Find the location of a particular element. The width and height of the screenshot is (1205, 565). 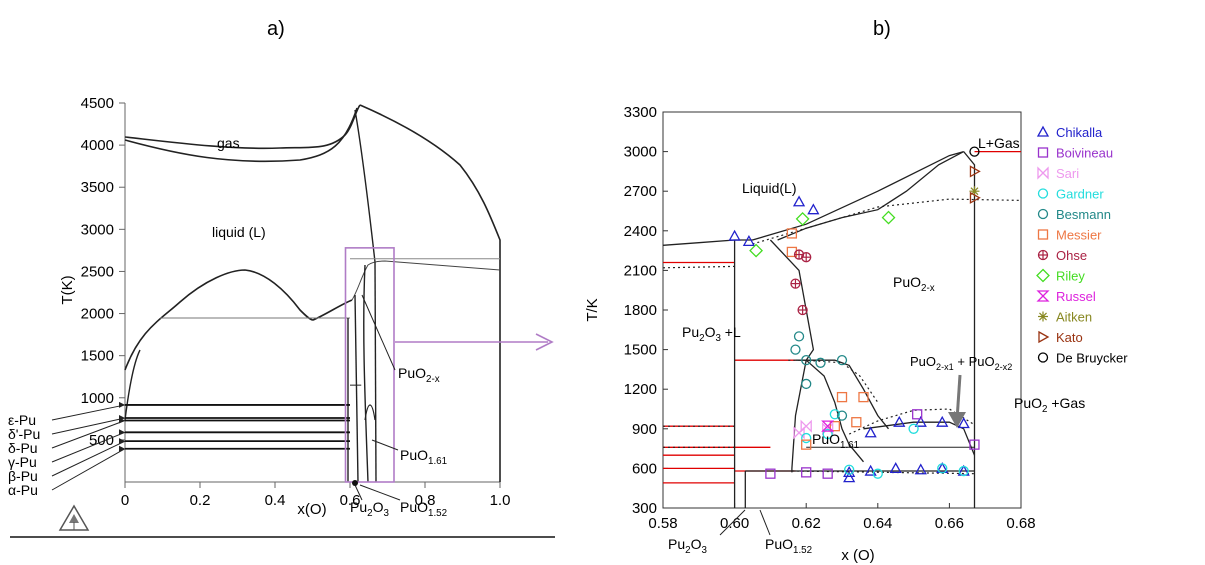

legend-entry-kato: Kato is located at coordinates (1060, 337).